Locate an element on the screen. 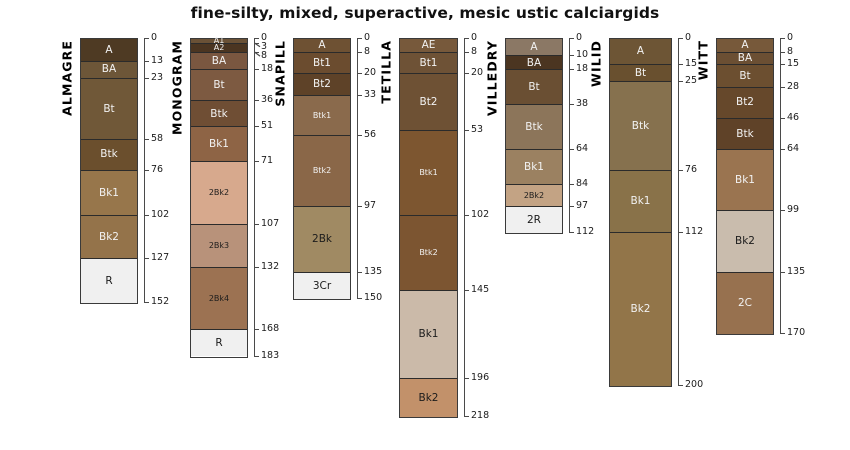 The width and height of the screenshot is (850, 450). horizon-segment: 3Cr is located at coordinates (322, 286).